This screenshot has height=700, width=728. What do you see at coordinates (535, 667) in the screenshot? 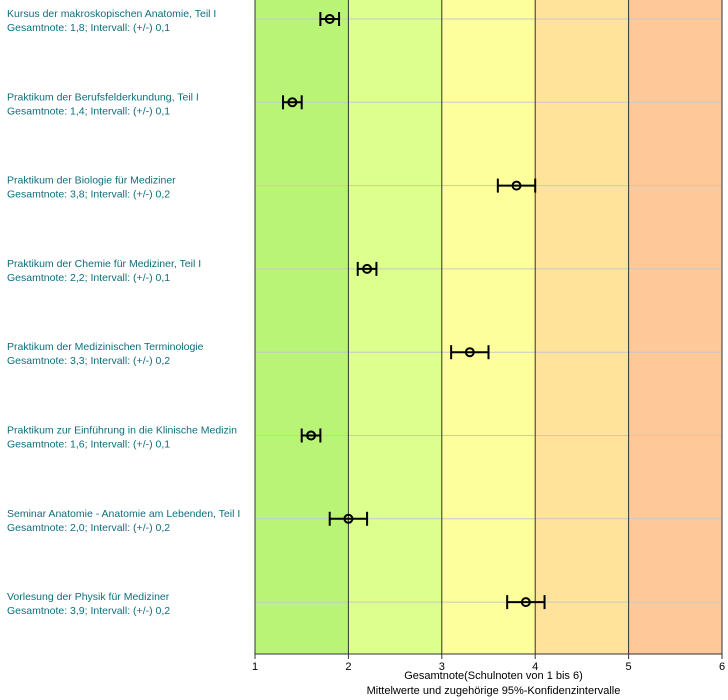
I see `x-tick-label: 4` at bounding box center [535, 667].